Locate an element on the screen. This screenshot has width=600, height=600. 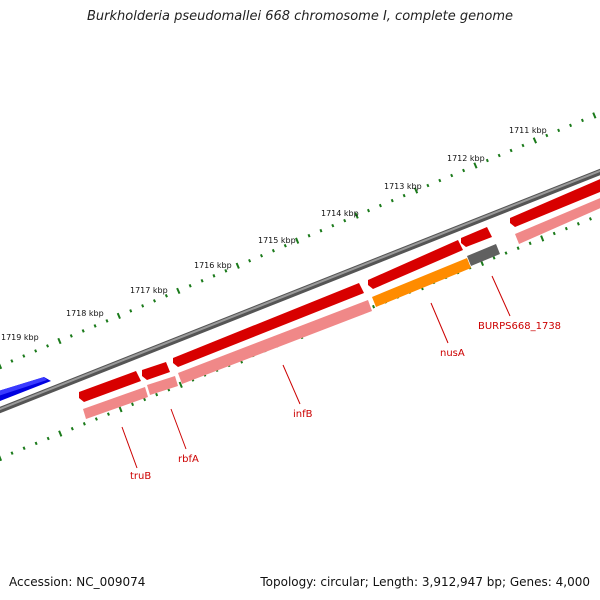
cds-truB is located at coordinates (115, 403).